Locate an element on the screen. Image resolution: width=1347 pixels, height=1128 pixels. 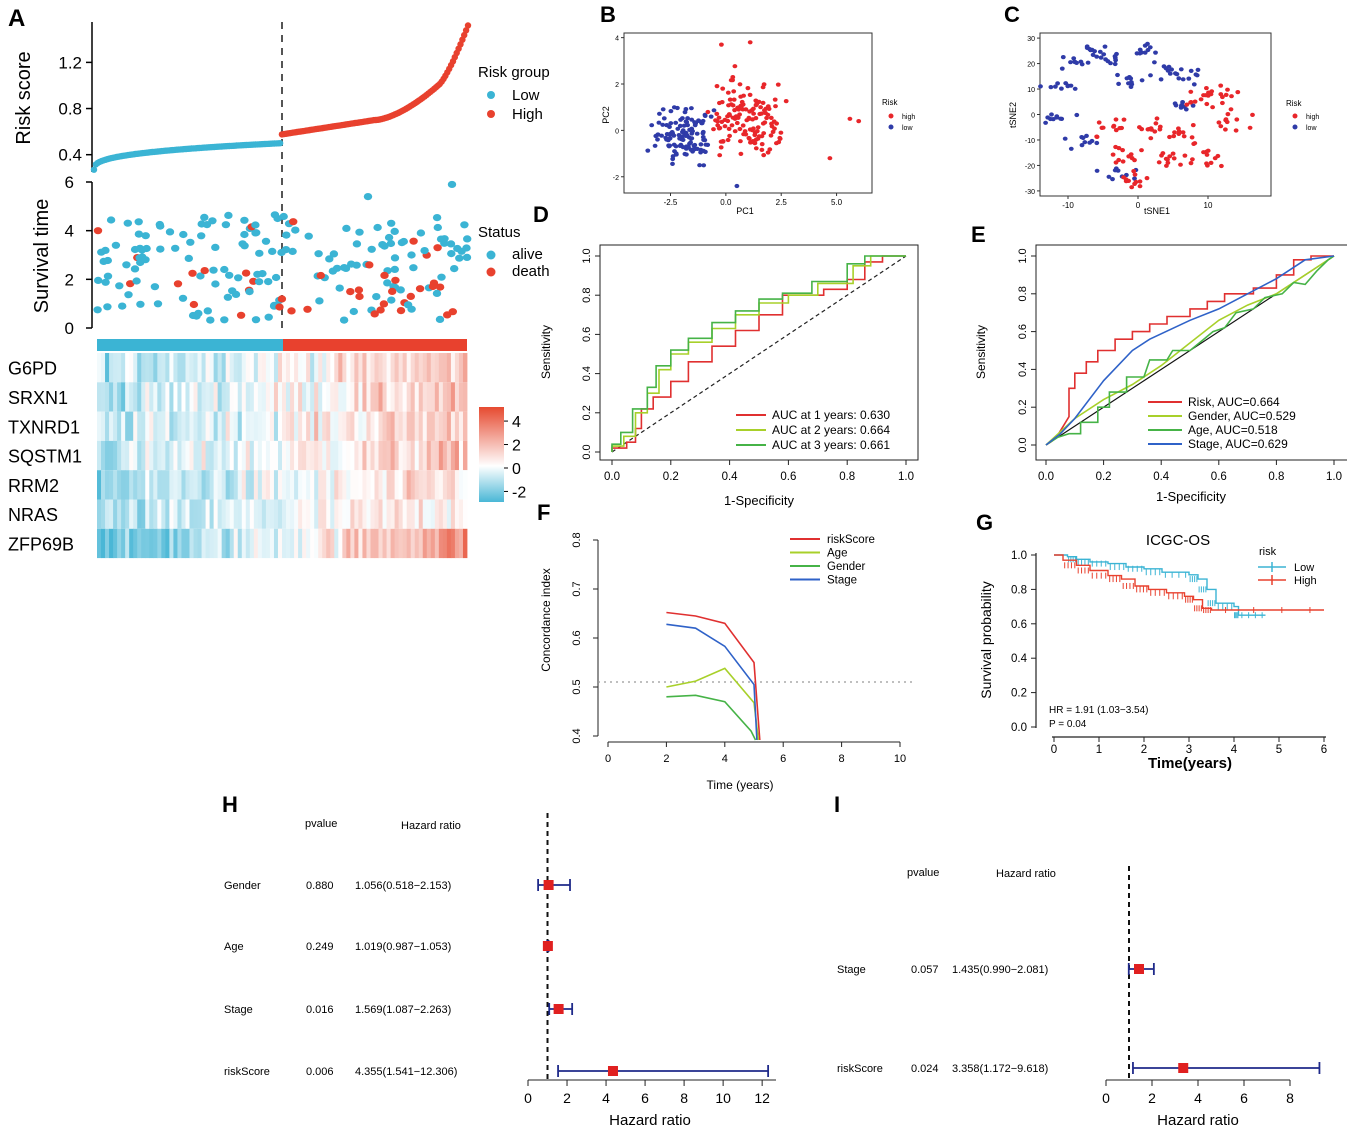
forest-row-pvalue: 0.249 is located at coordinates (320, 947).